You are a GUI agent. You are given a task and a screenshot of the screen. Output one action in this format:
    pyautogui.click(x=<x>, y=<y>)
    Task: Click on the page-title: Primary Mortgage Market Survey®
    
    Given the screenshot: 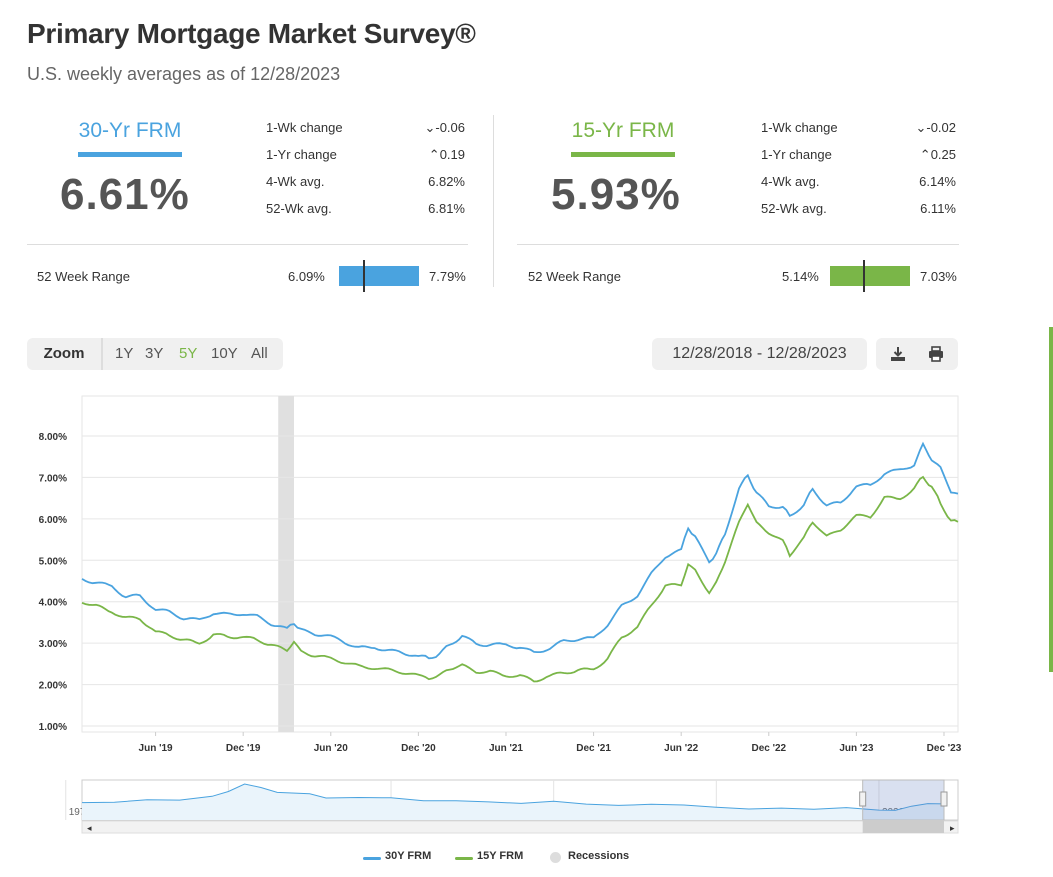 What is the action you would take?
    pyautogui.click(x=251, y=33)
    